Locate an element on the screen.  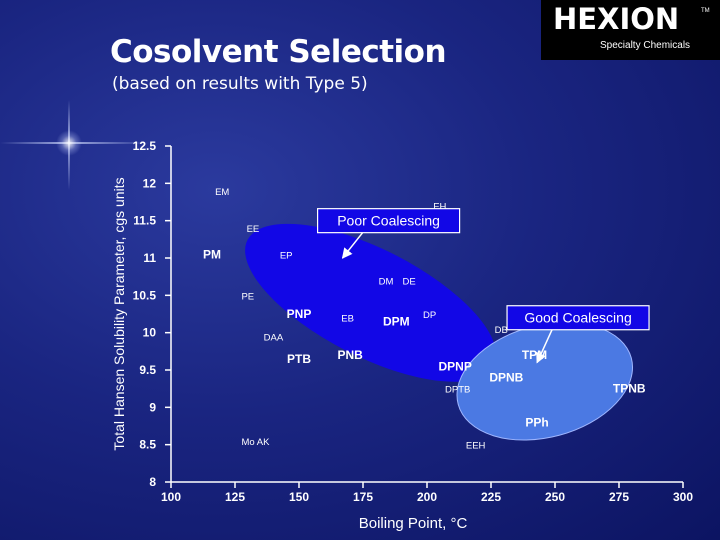
y-tick-label: 8.5 is located at coordinates (147, 445).